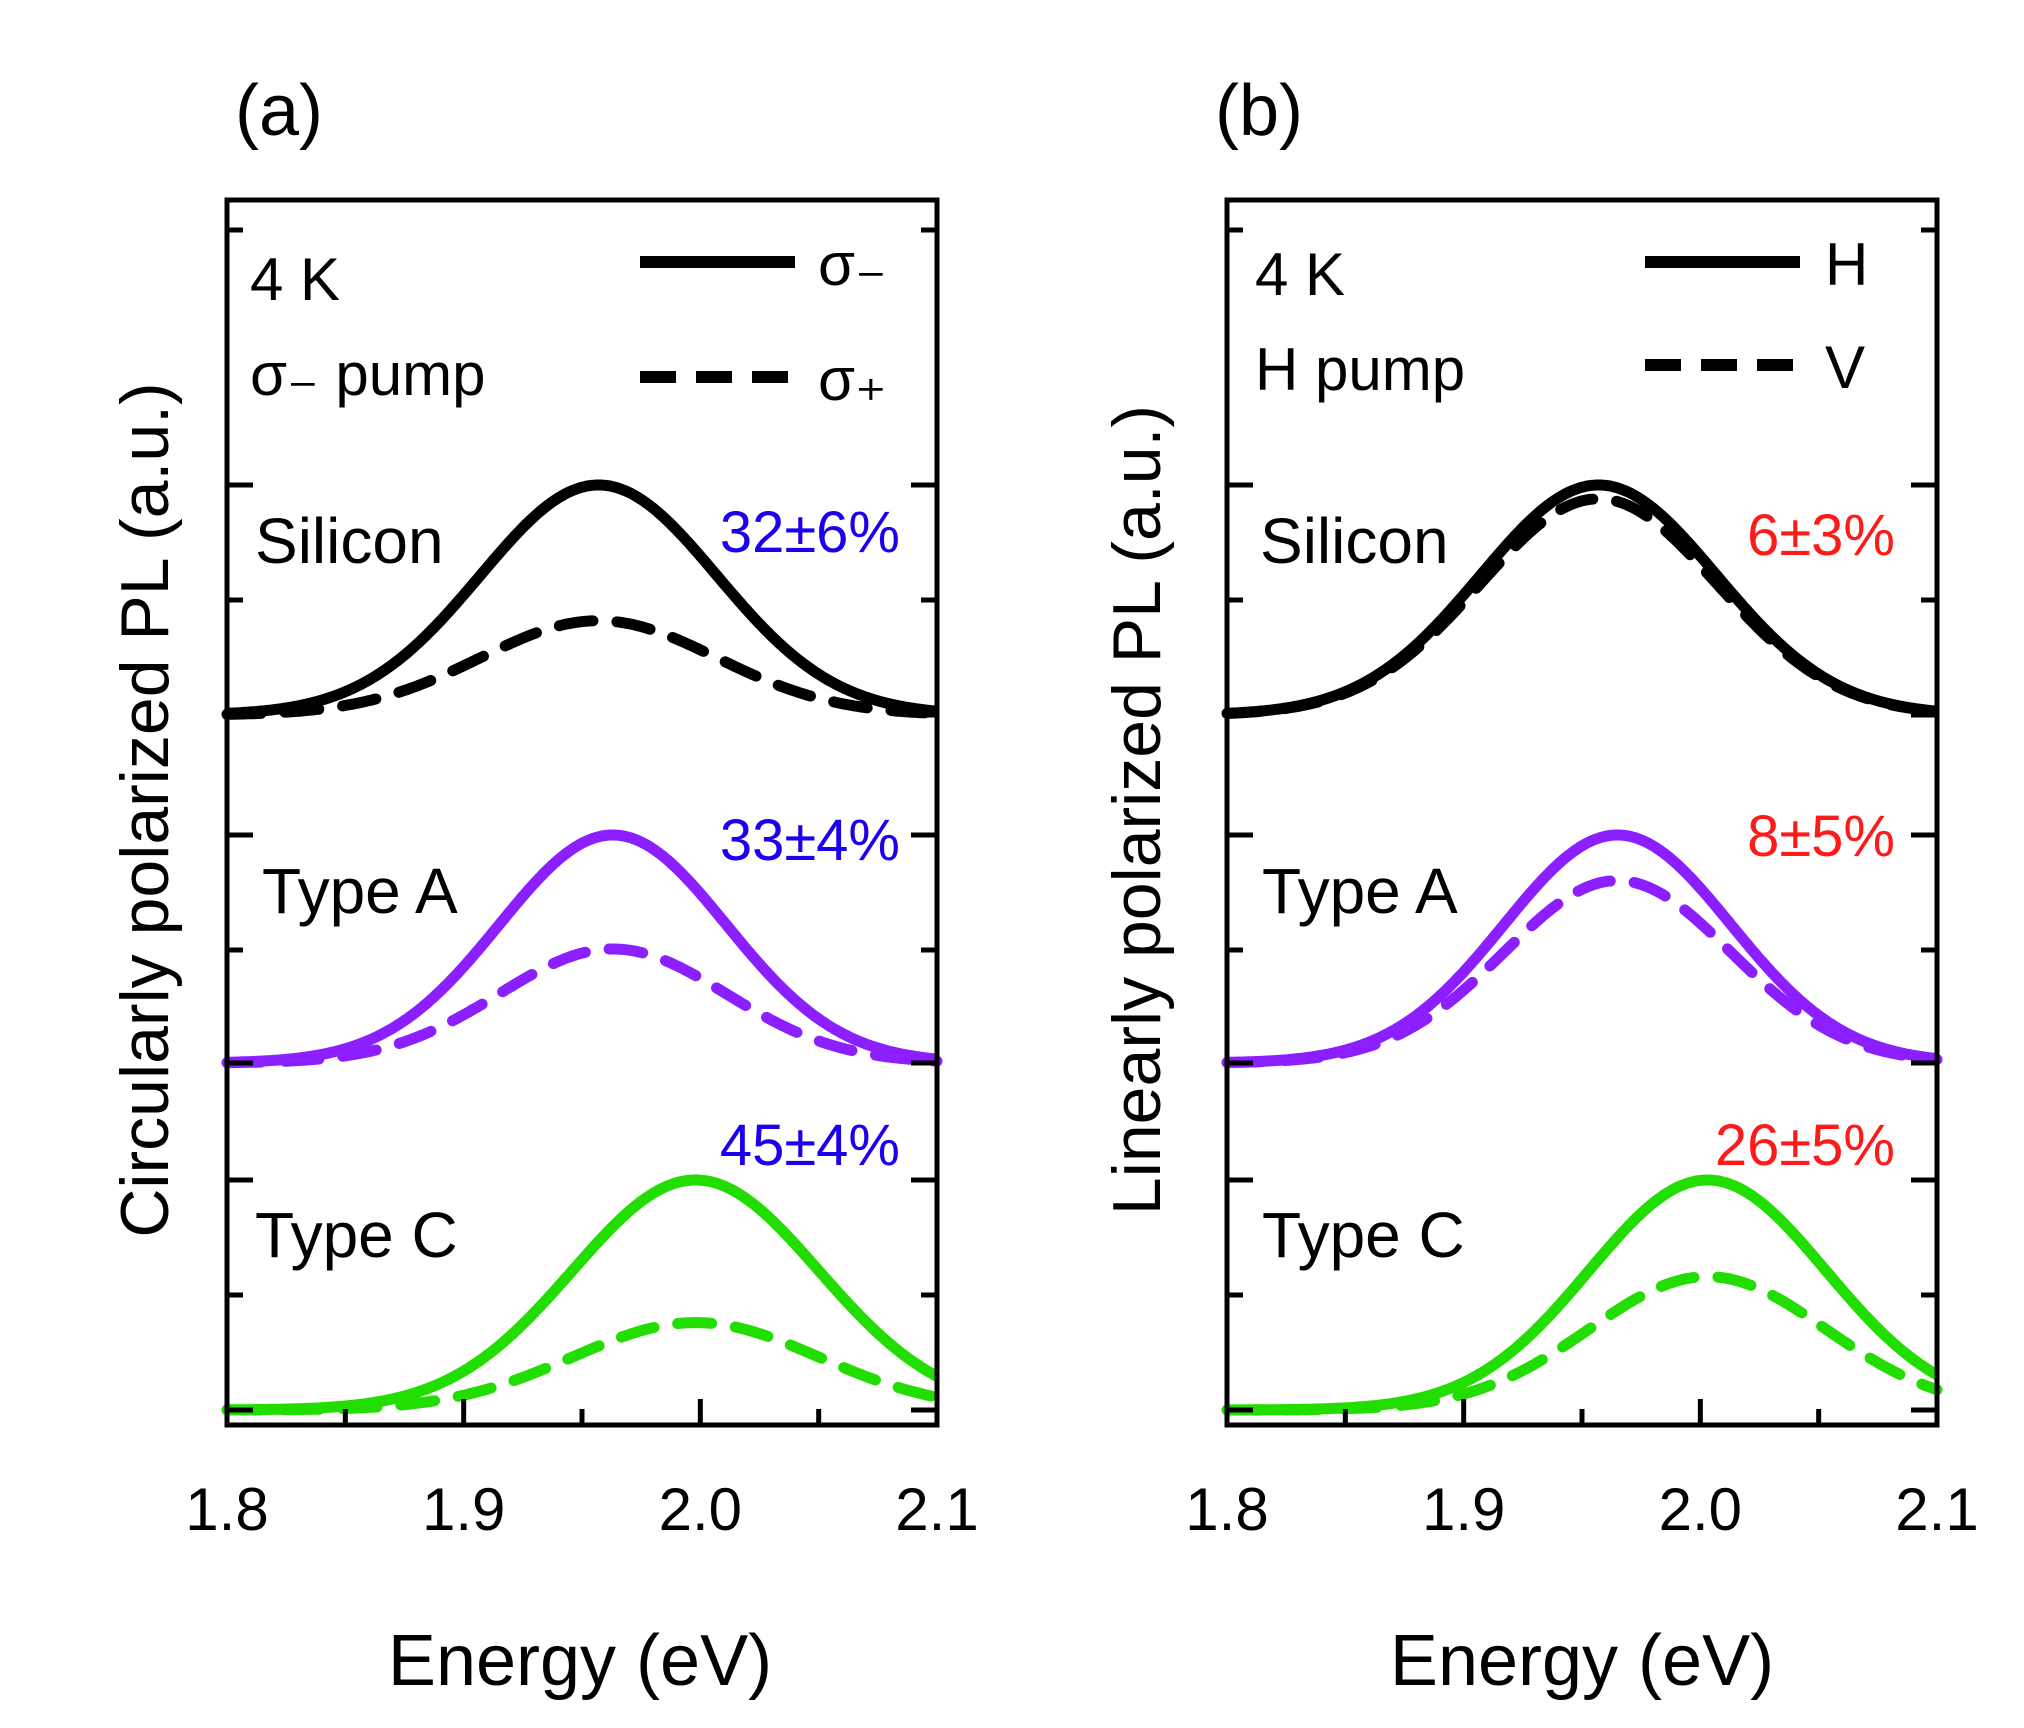 The height and width of the screenshot is (1728, 2024). I want to click on panel-a-sample-label-type-c: Type C, so click(356, 1235).